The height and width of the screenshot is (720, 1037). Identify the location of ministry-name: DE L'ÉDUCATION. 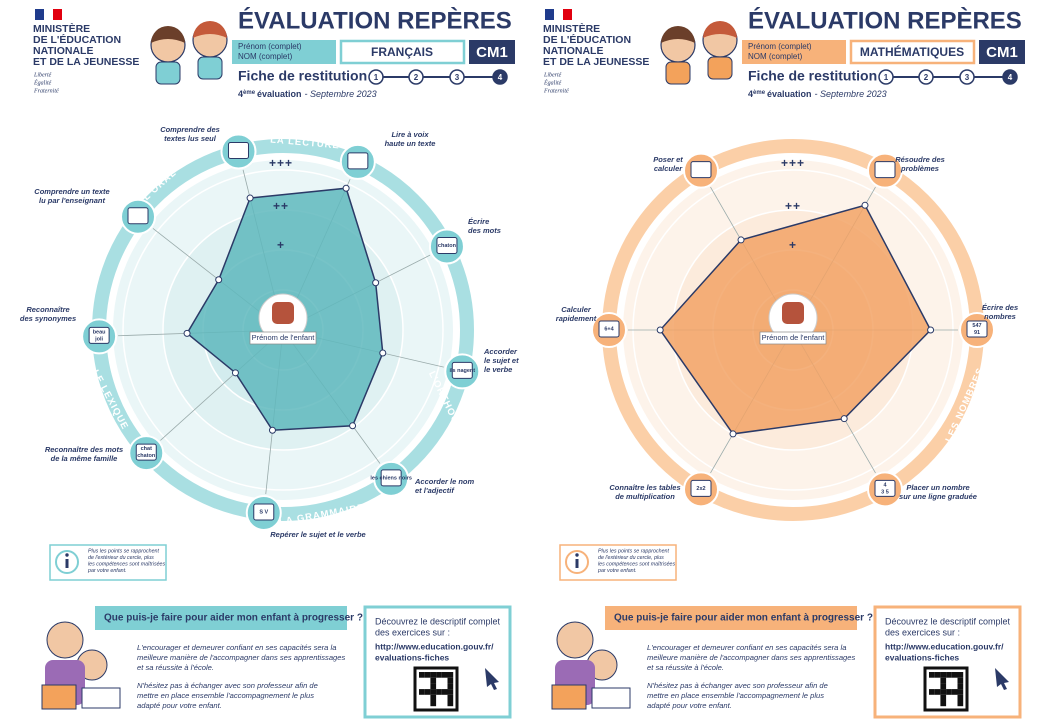
(77, 39).